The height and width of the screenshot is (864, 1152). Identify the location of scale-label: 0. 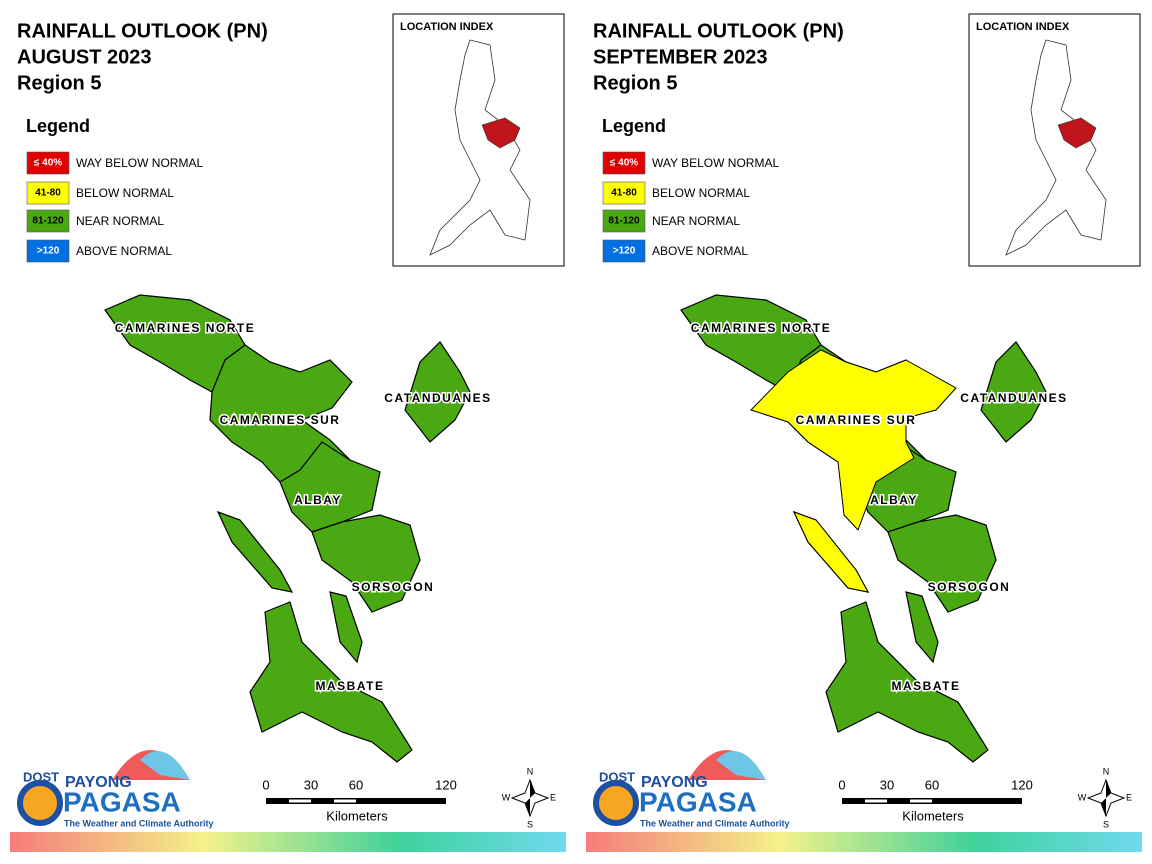
(841, 784).